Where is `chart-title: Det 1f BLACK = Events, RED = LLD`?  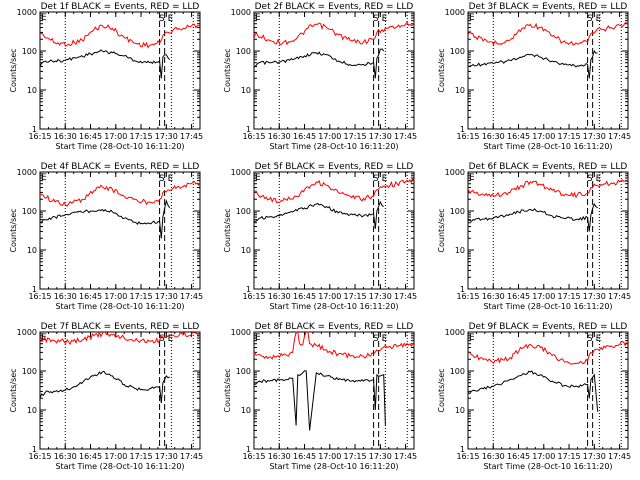 chart-title: Det 1f BLACK = Events, RED = LLD is located at coordinates (120, 7).